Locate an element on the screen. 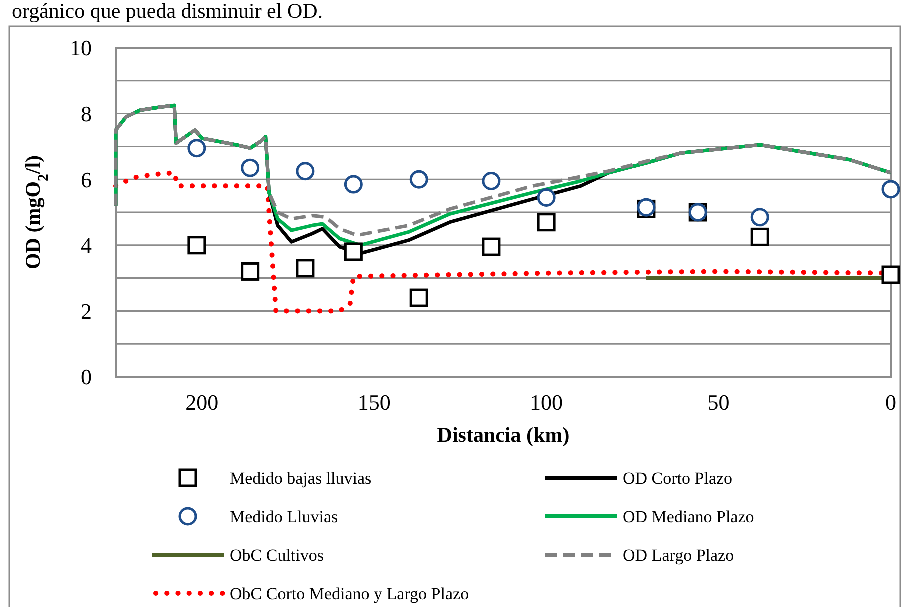  x-tick-label: 50 is located at coordinates (719, 402).